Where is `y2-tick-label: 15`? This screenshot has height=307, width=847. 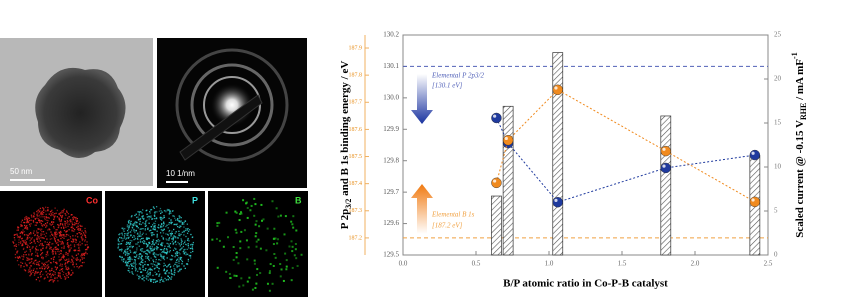 y2-tick-label: 15 is located at coordinates (778, 123).